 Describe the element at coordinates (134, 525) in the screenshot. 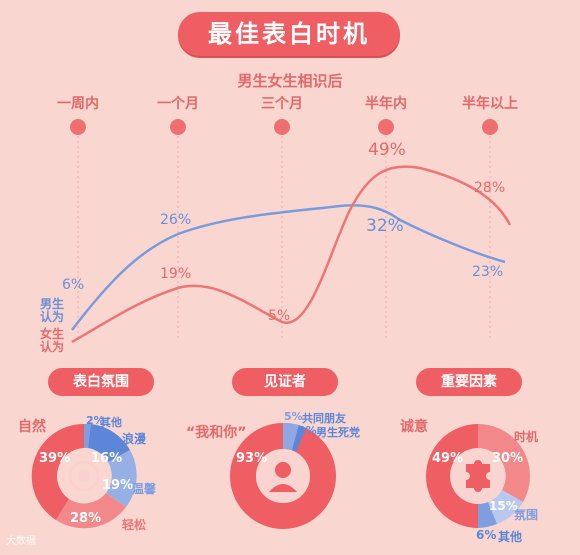

I see `label-qingsong: 轻松` at that location.